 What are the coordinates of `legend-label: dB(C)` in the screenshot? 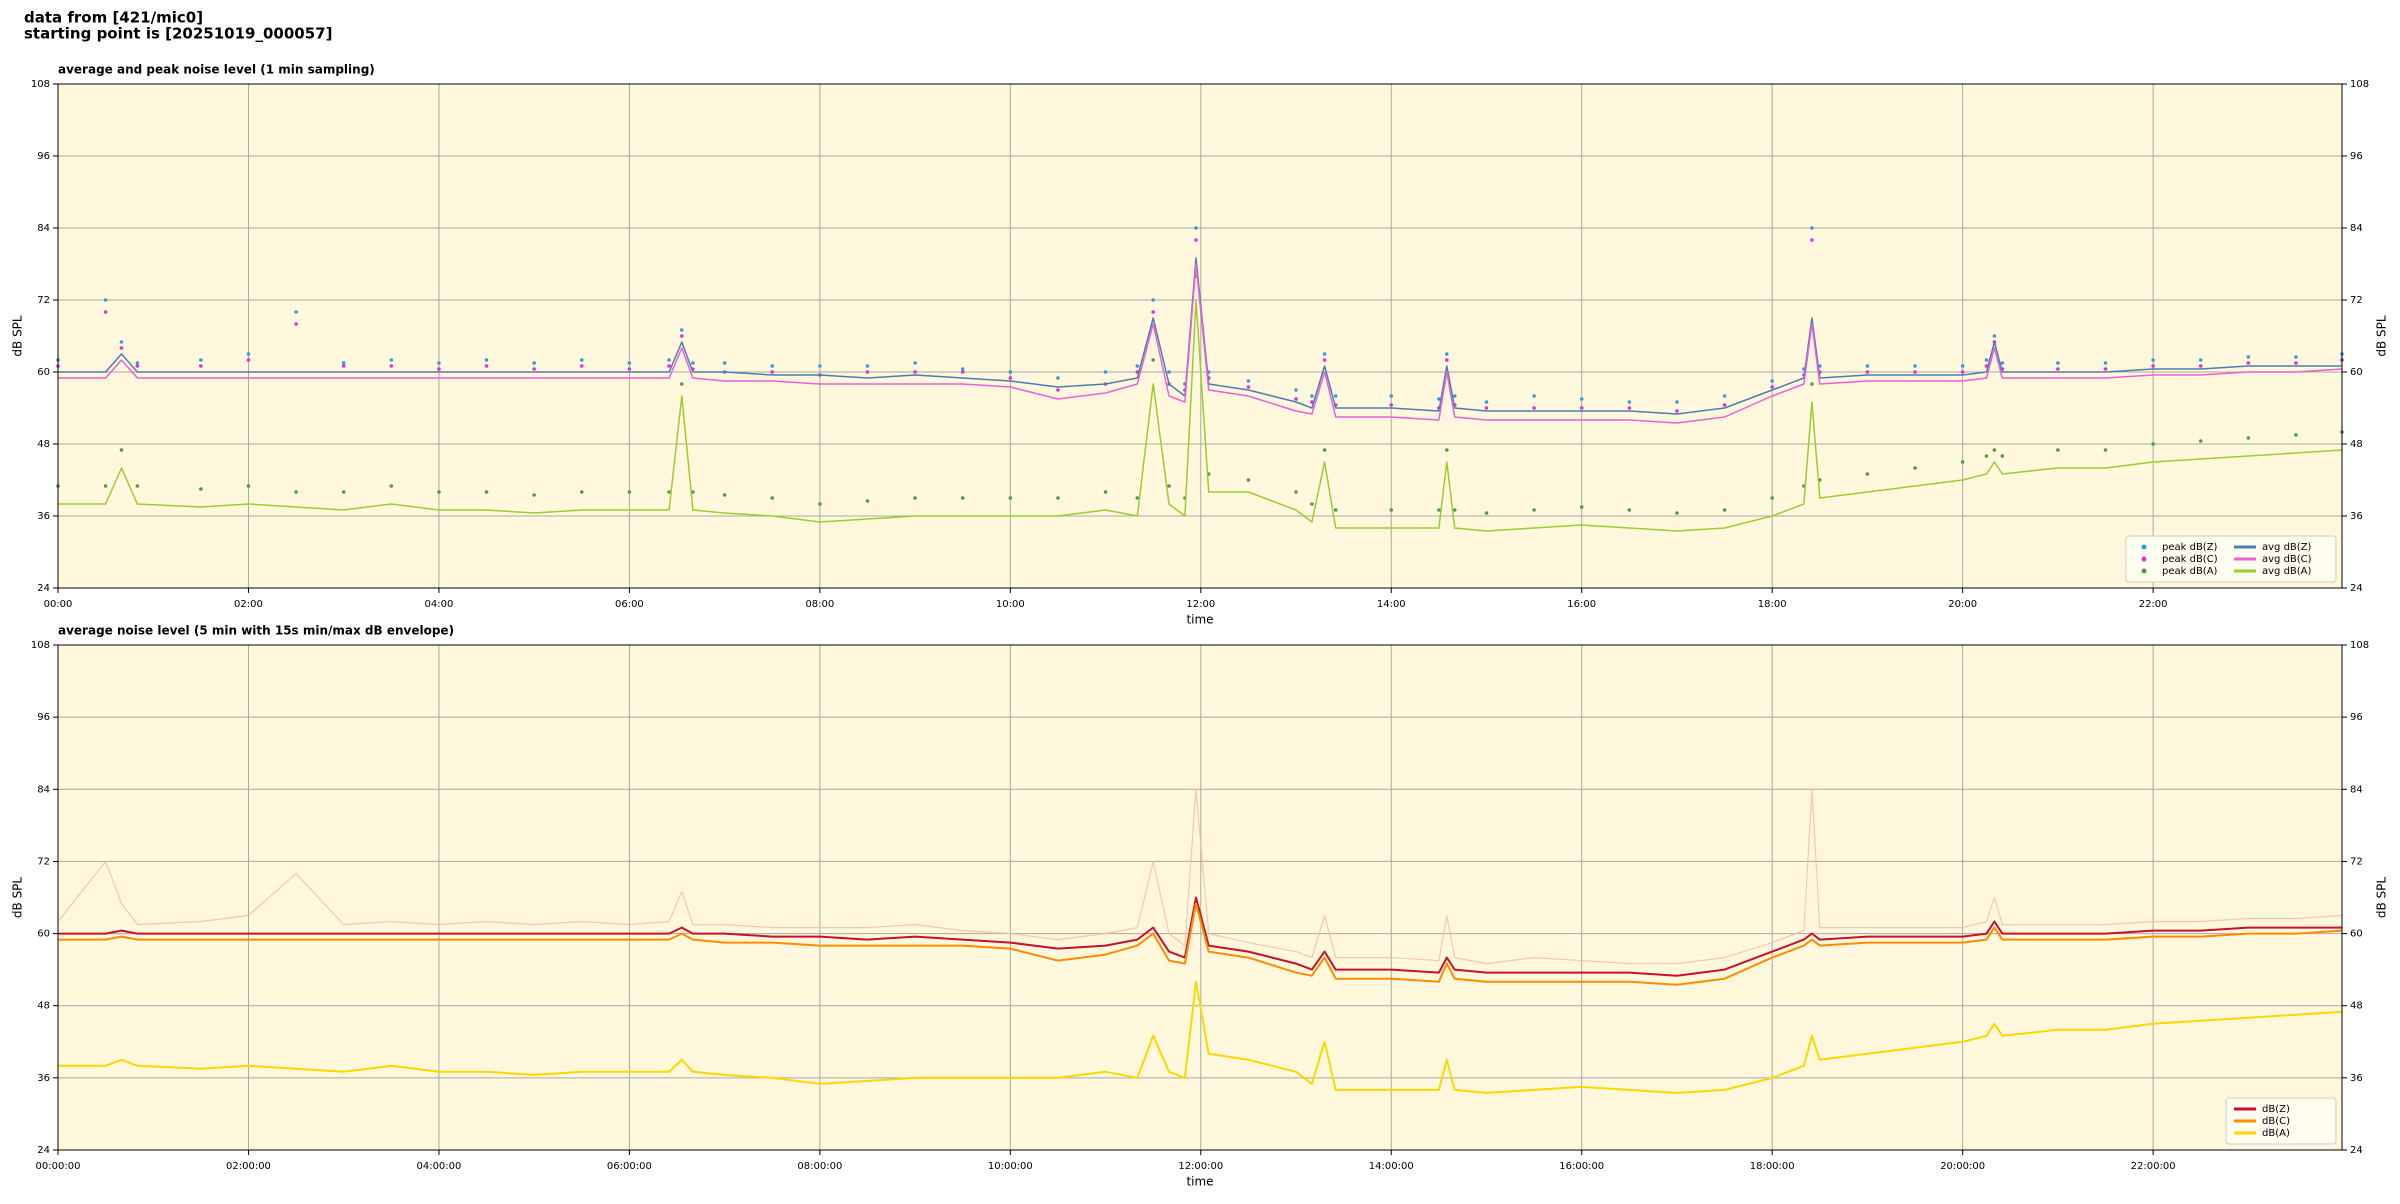 It's located at (2276, 1121).